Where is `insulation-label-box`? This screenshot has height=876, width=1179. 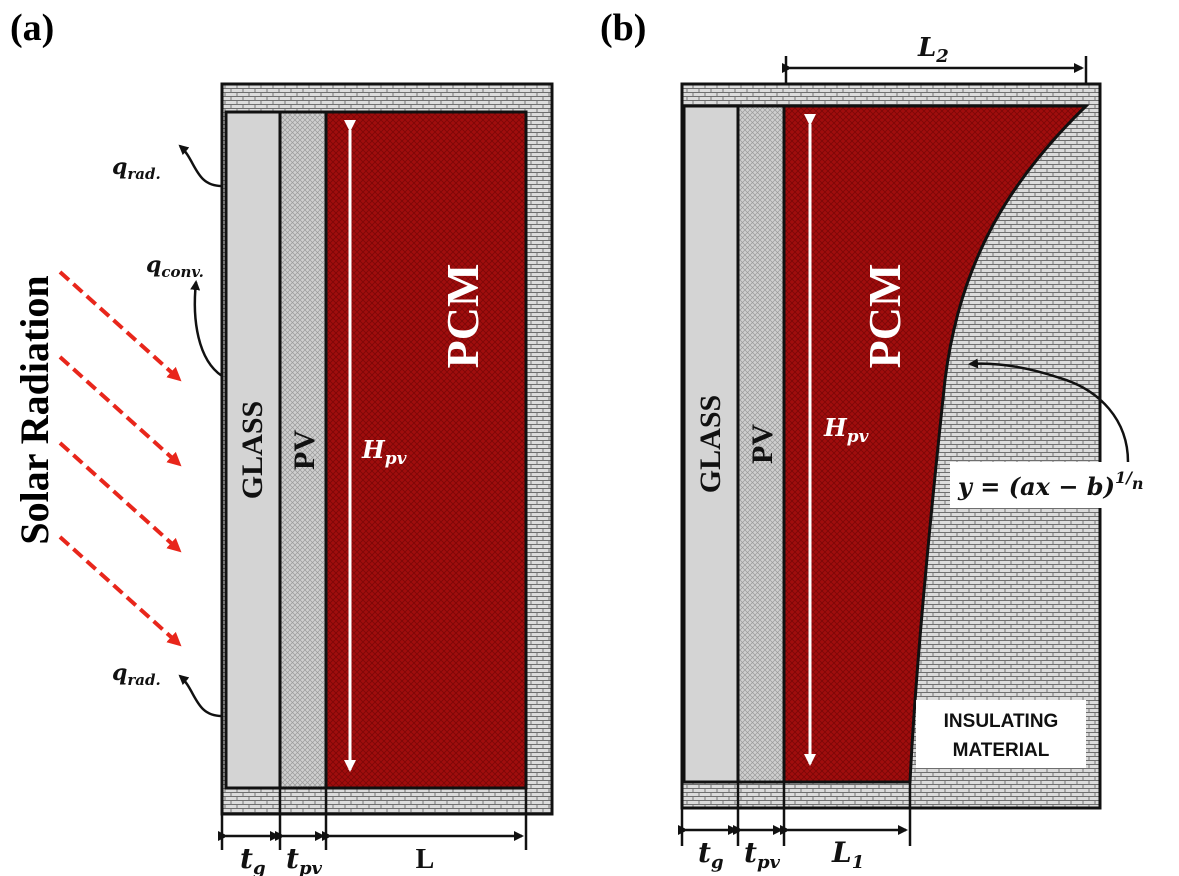 insulation-label-box is located at coordinates (1001, 734).